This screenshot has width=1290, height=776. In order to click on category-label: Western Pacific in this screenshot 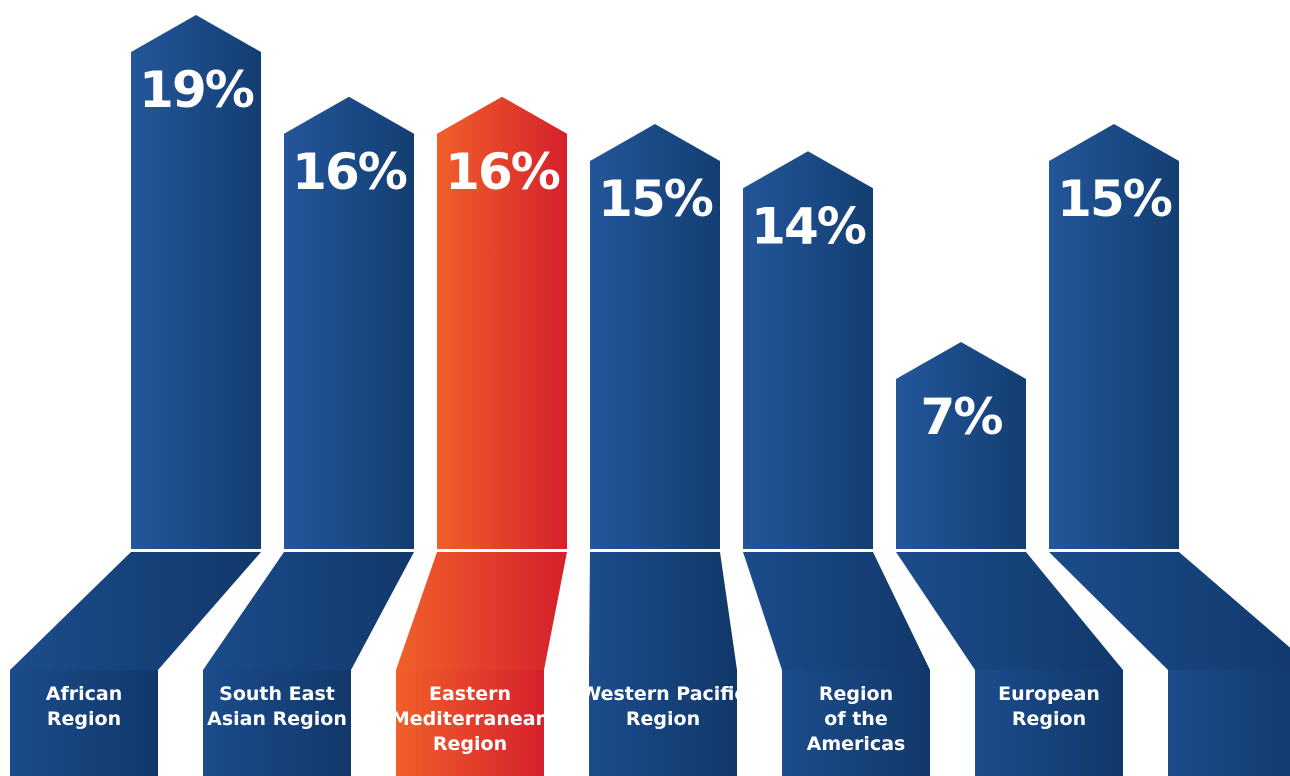, I will do `click(662, 694)`.